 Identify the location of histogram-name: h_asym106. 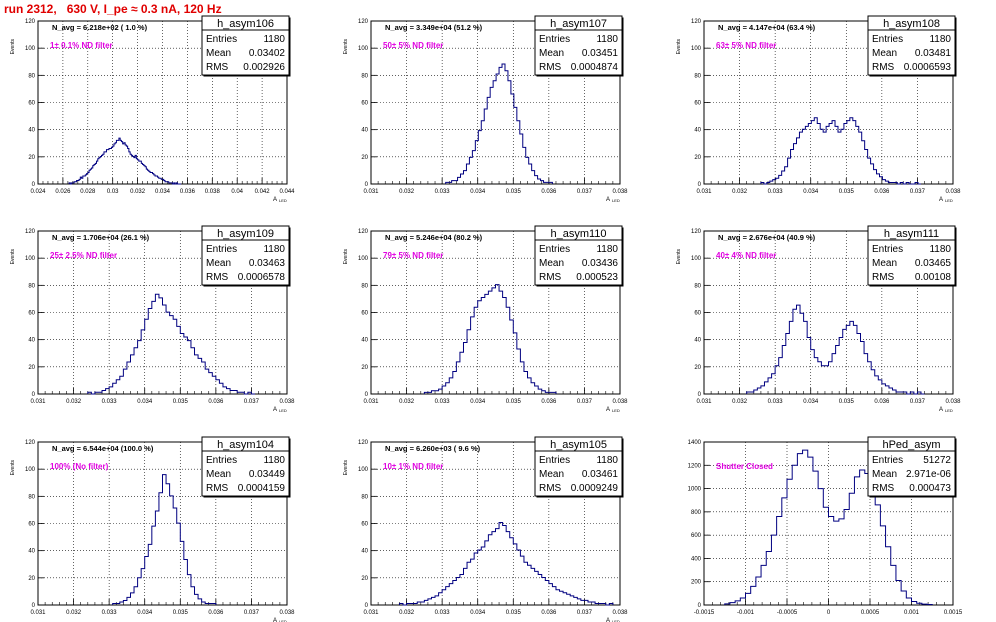
(245, 24).